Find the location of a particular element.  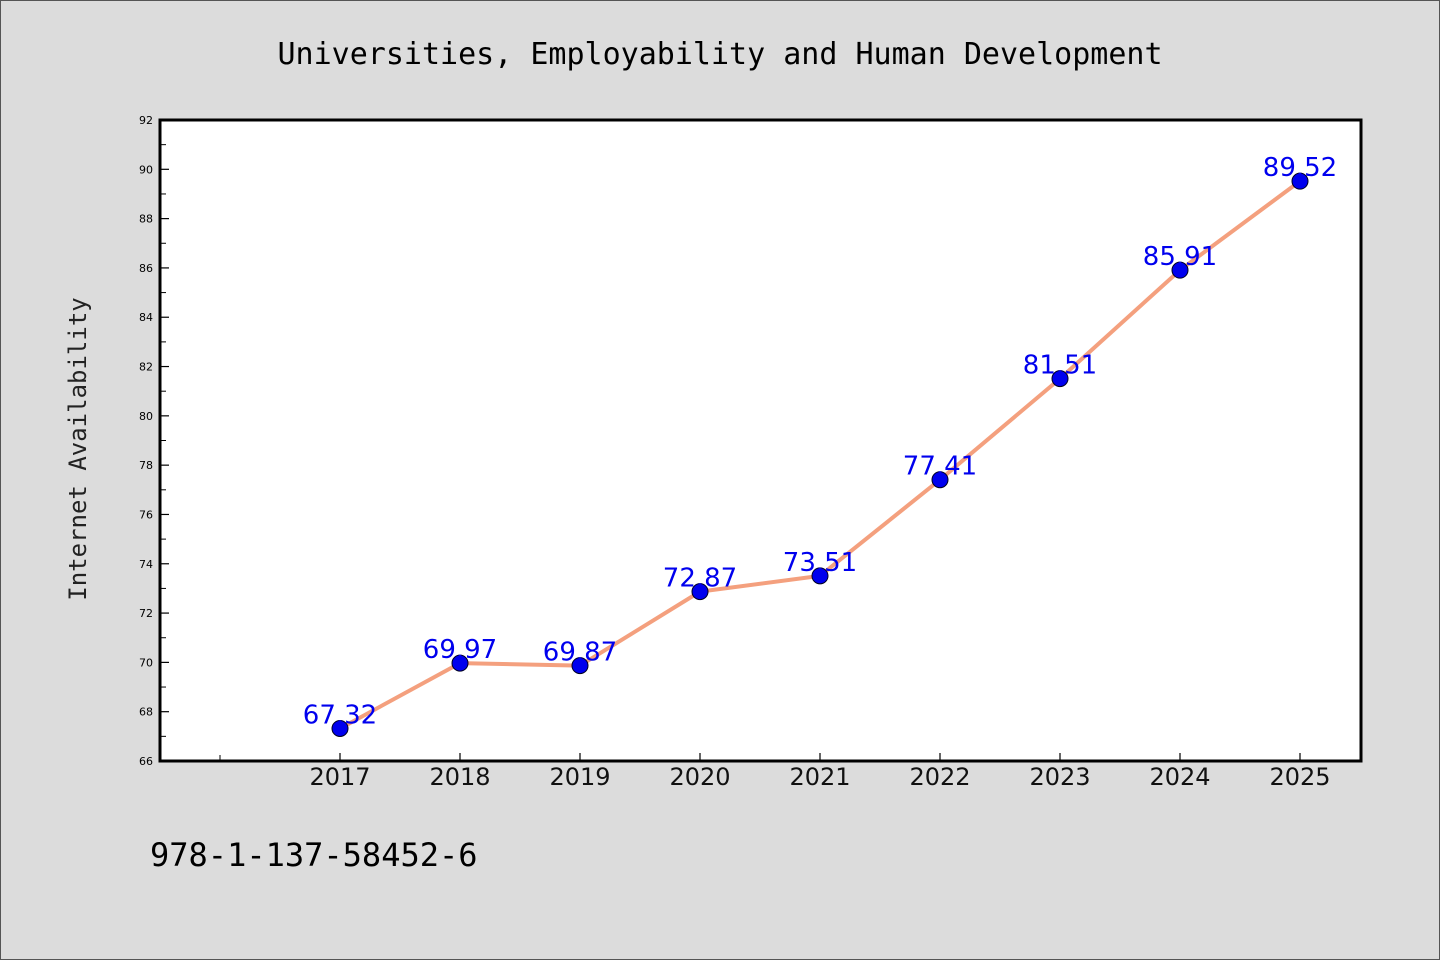

y-tick-label: 66 is located at coordinates (146, 761).